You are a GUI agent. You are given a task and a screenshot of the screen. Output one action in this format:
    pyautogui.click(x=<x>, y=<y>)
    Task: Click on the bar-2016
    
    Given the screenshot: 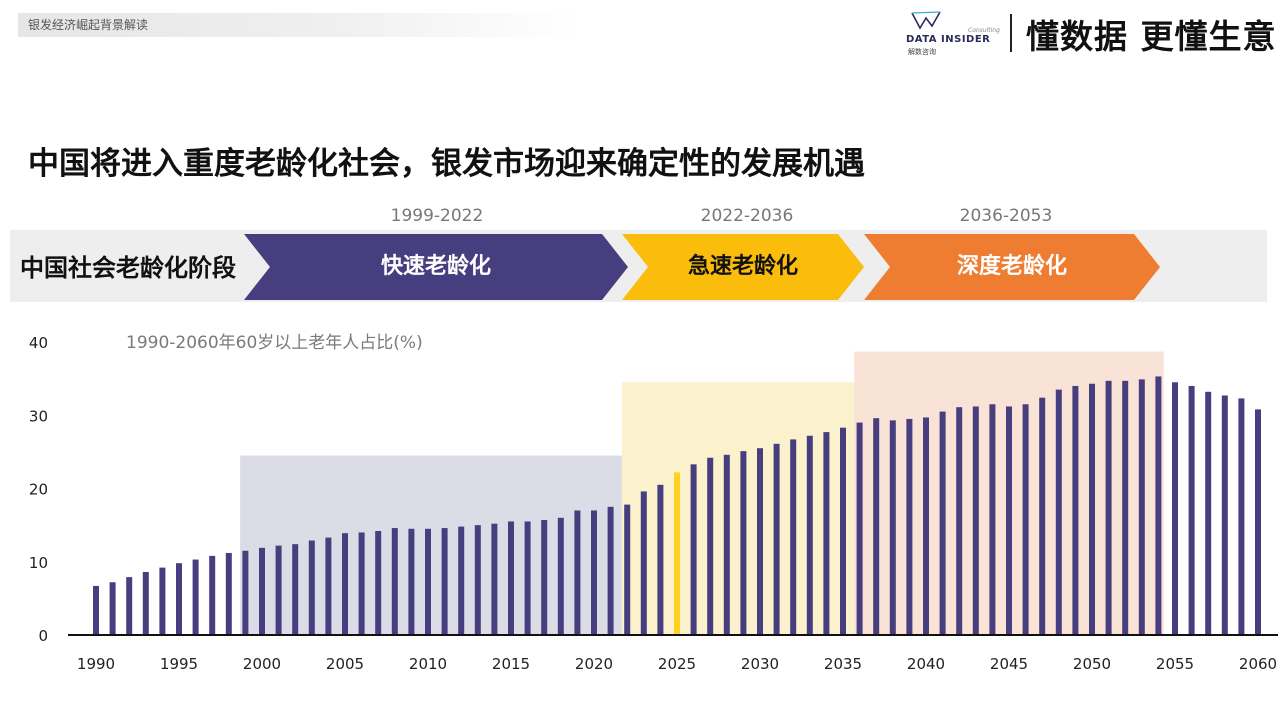 What is the action you would take?
    pyautogui.click(x=527, y=578)
    